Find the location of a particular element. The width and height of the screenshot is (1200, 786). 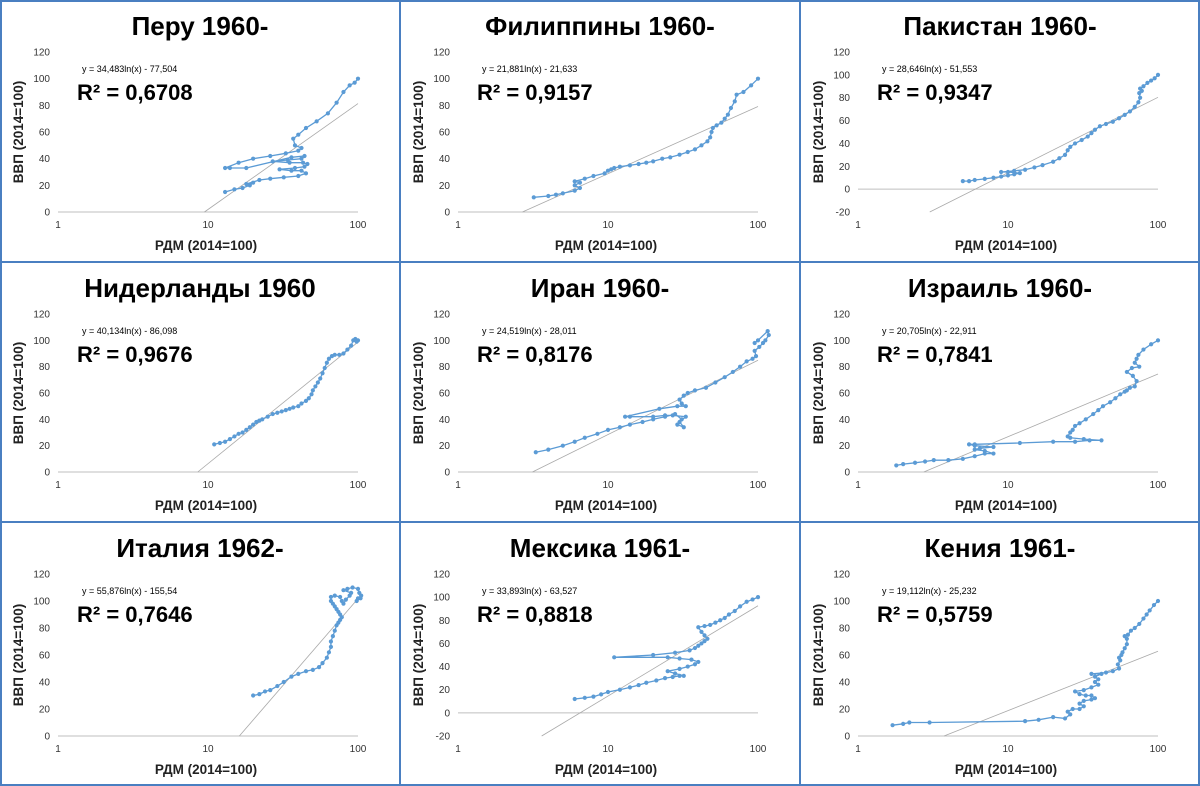

r-squared: R² = 0,5759 is located at coordinates (935, 614).